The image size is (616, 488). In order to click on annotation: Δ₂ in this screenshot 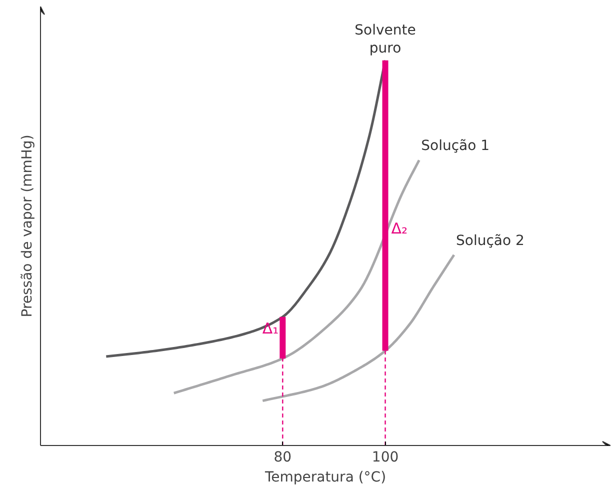, I will do `click(399, 229)`.